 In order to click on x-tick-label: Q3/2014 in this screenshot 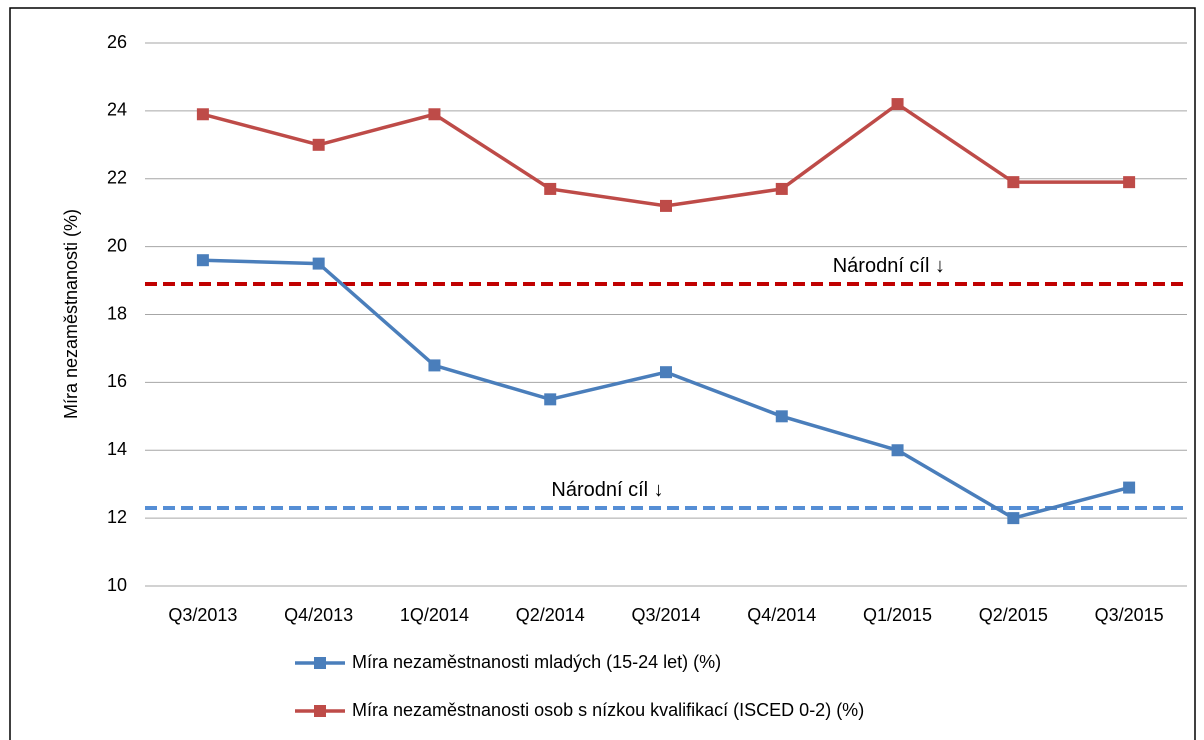, I will do `click(665, 615)`.